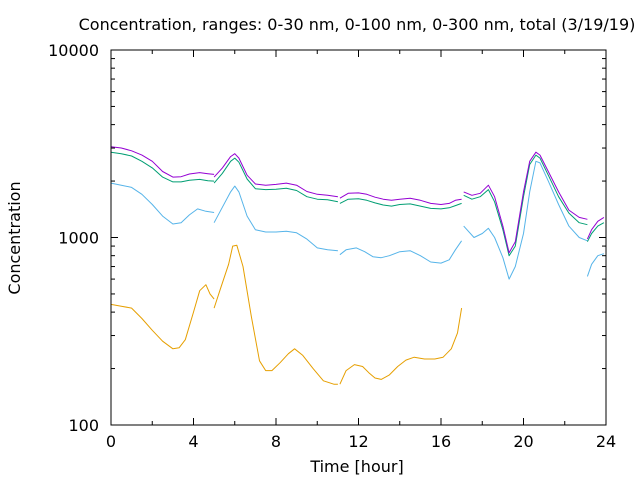 The width and height of the screenshot is (640, 480). I want to click on y-tick-label: 1000, so click(78, 238).